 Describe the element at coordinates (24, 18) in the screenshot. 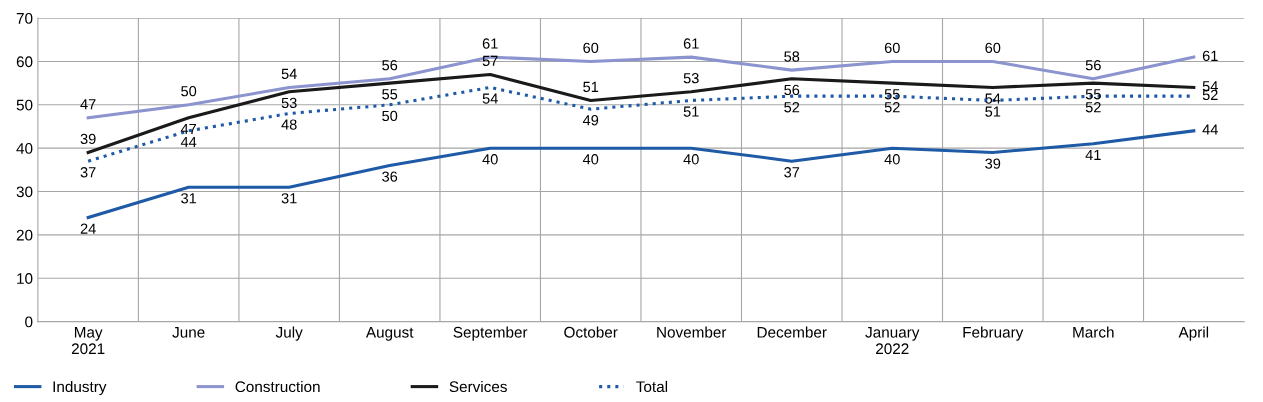

I see `y-tick-label: 70` at that location.